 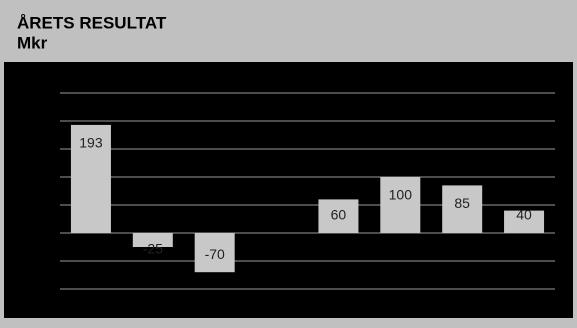 I want to click on data-label: 85, so click(x=462, y=203).